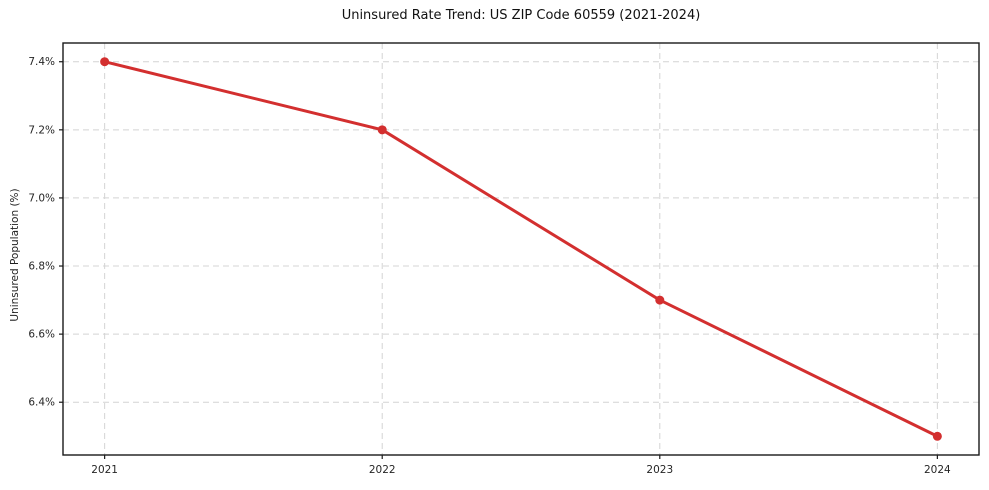  What do you see at coordinates (41, 267) in the screenshot?
I see `y-tick-label: 6.8%` at bounding box center [41, 267].